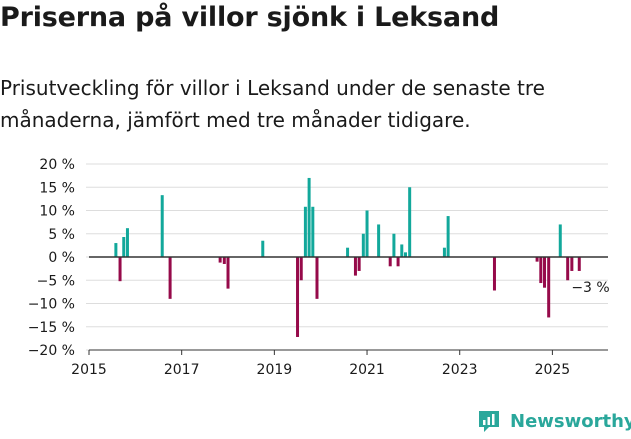 This screenshot has width=631, height=439. Describe the element at coordinates (182, 370) in the screenshot. I see `x-tick-label: 2017` at that location.